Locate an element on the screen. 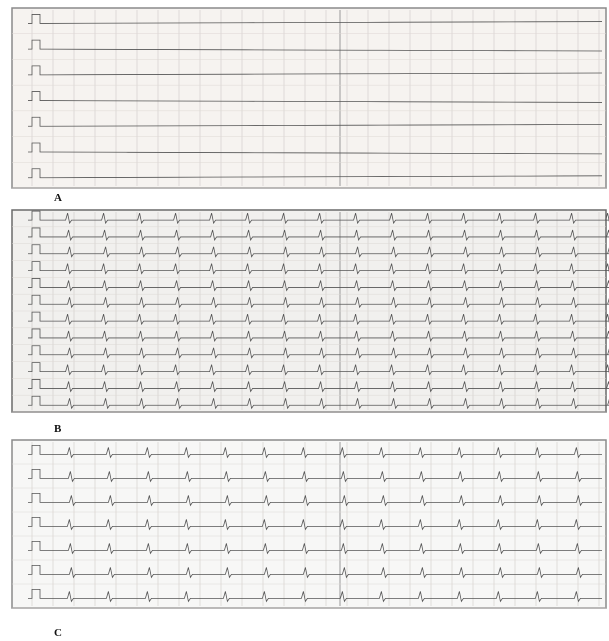  panel-label: A is located at coordinates (58, 198).